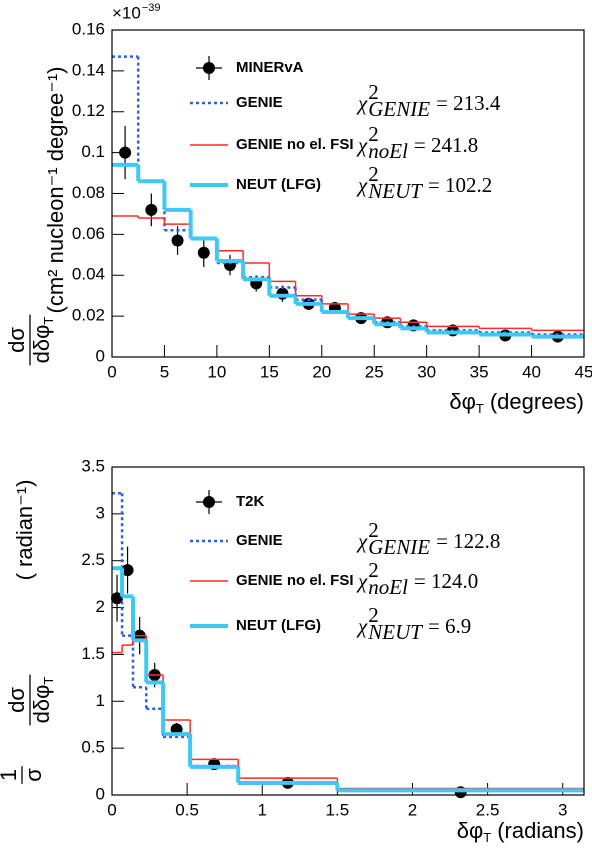 The width and height of the screenshot is (592, 858). Describe the element at coordinates (488, 809) in the screenshot. I see `x-tick-label: 2.5` at that location.